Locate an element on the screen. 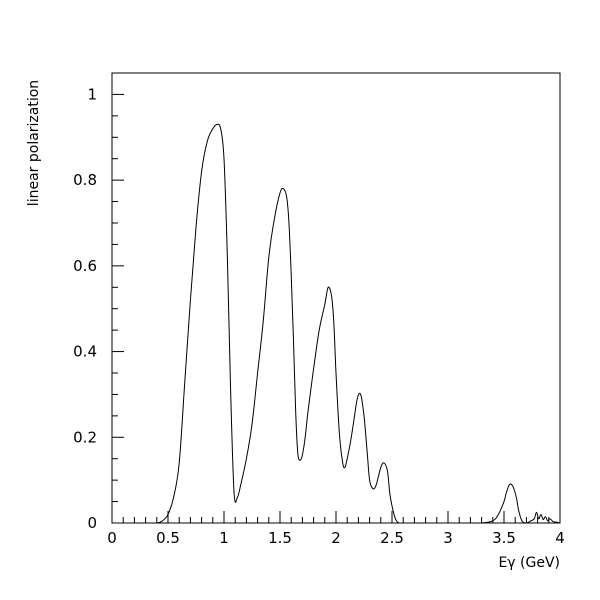  y-tick-label: 0.6 is located at coordinates (85, 266).